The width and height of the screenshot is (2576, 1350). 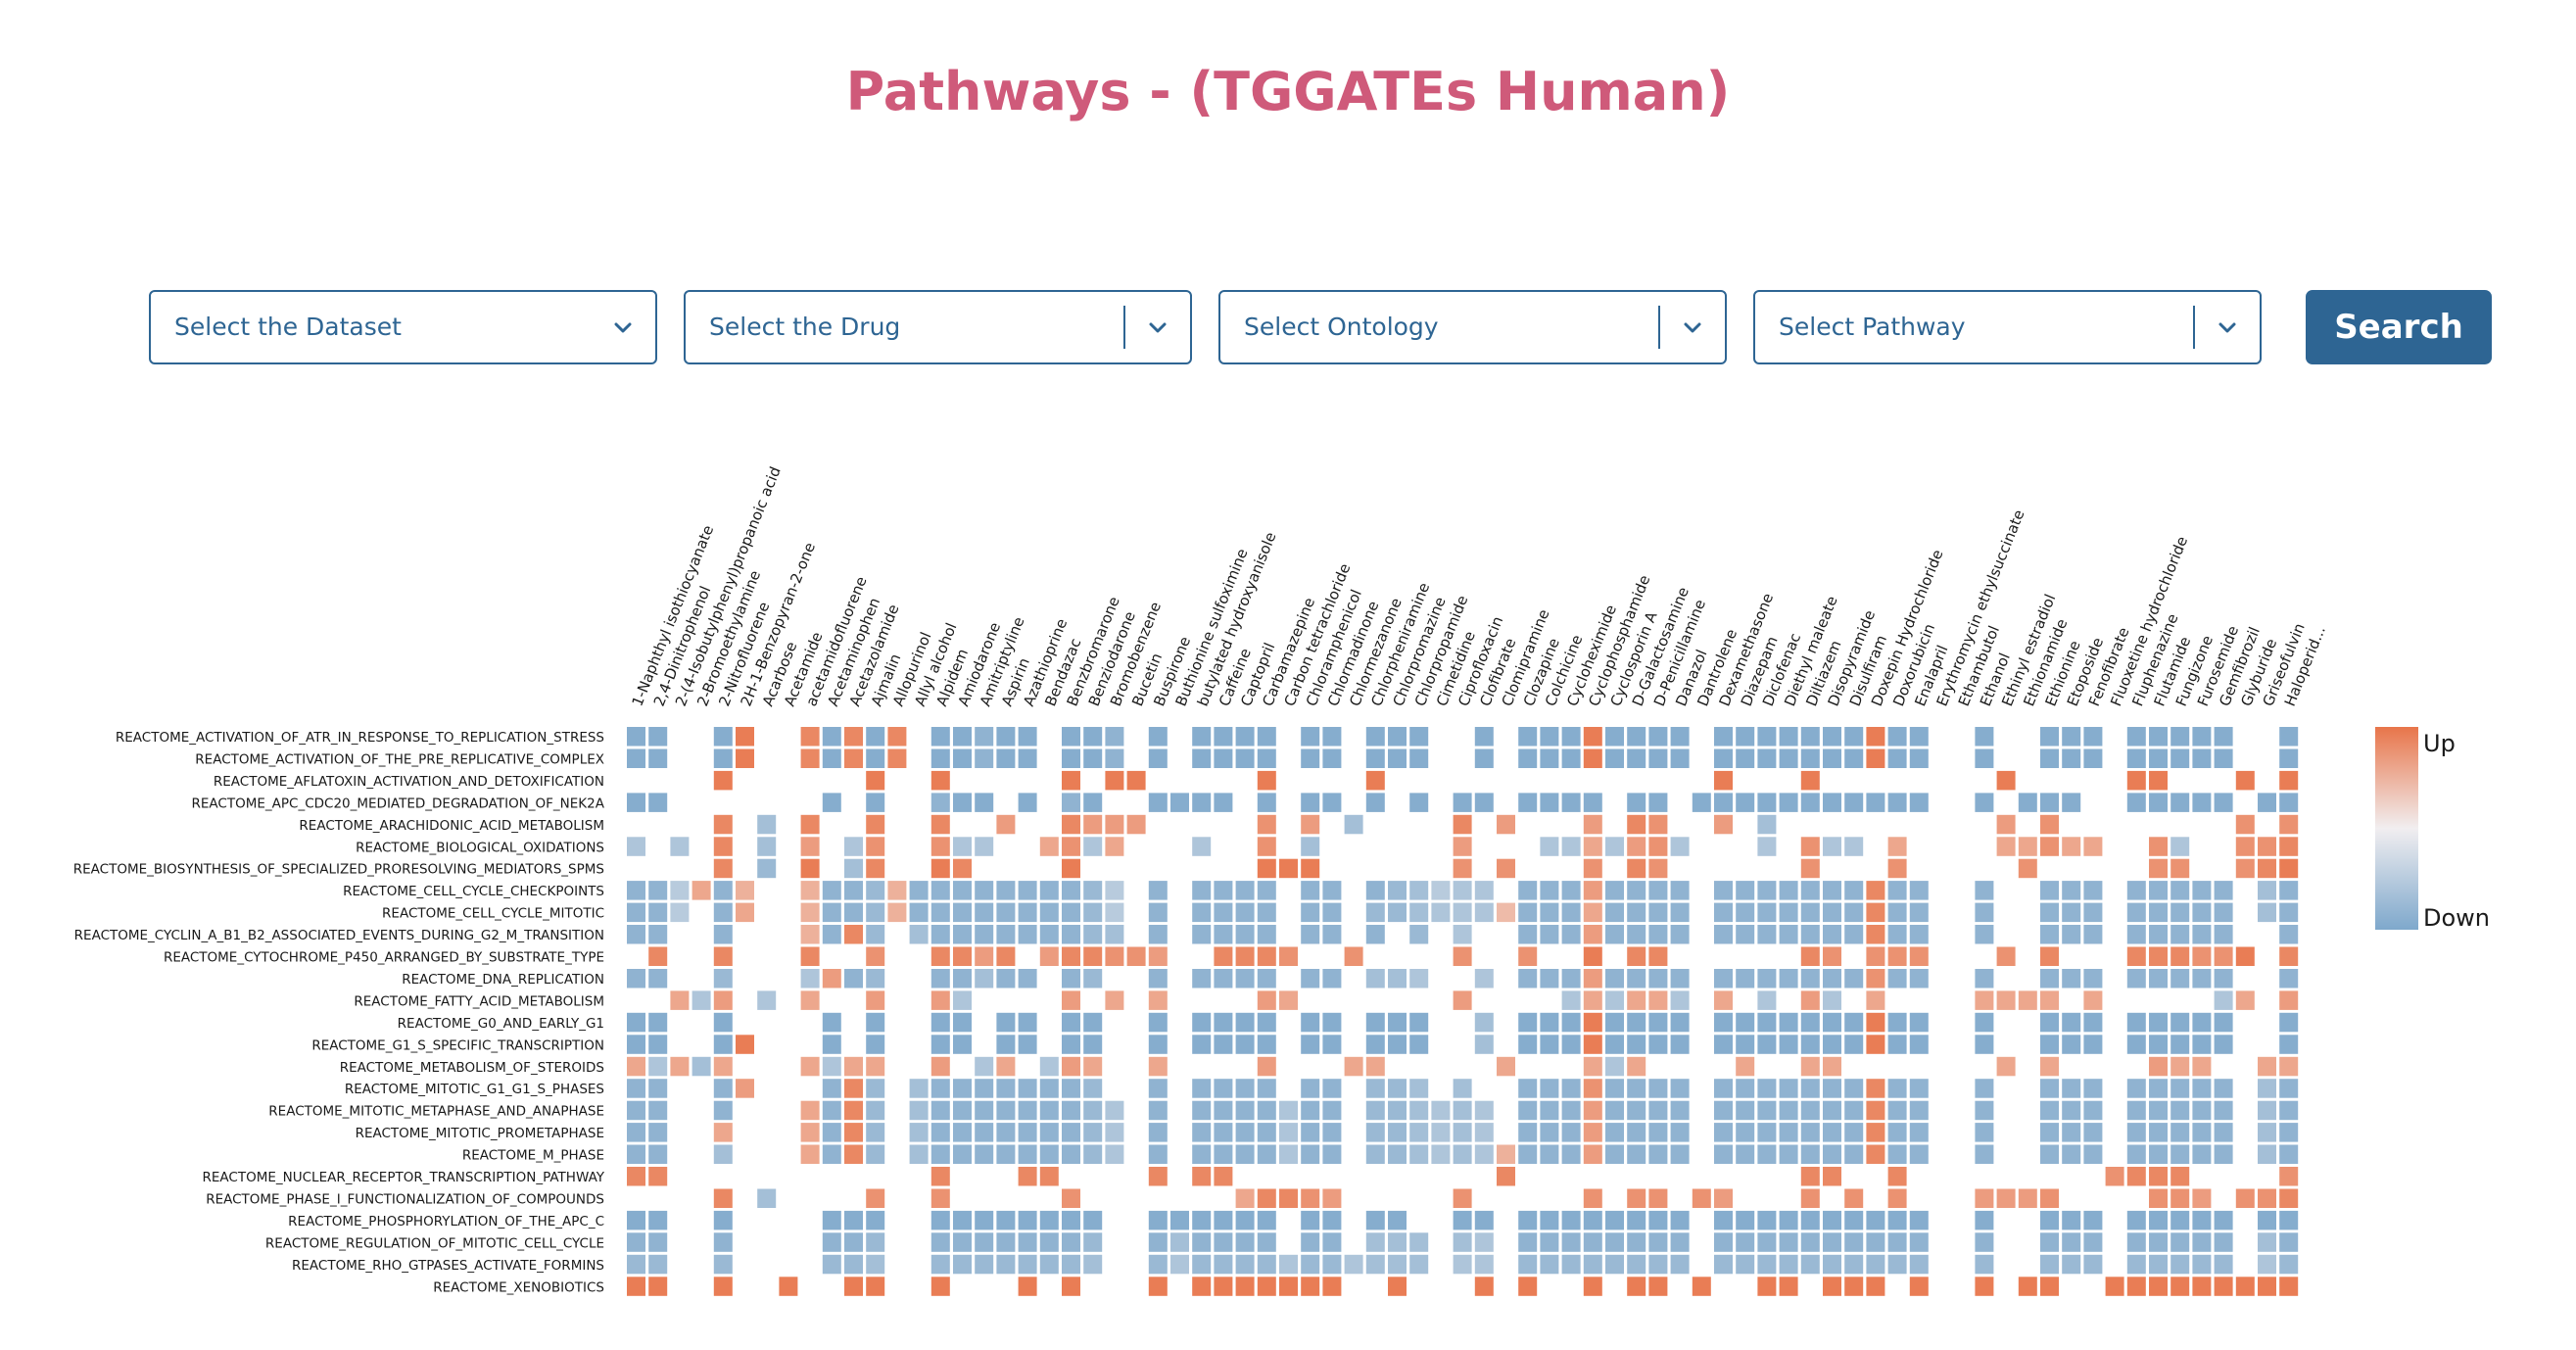 What do you see at coordinates (2399, 327) in the screenshot?
I see `search-button: Search` at bounding box center [2399, 327].